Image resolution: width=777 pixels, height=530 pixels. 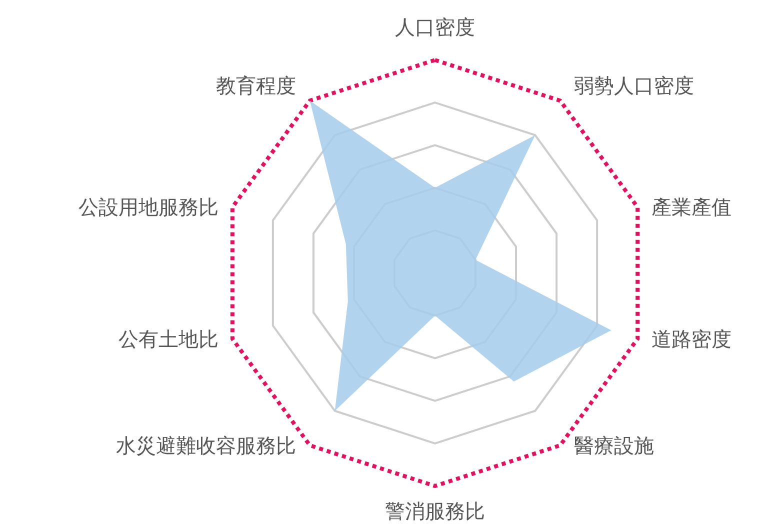 I want to click on spoke-label: 產業產值, so click(x=692, y=207).